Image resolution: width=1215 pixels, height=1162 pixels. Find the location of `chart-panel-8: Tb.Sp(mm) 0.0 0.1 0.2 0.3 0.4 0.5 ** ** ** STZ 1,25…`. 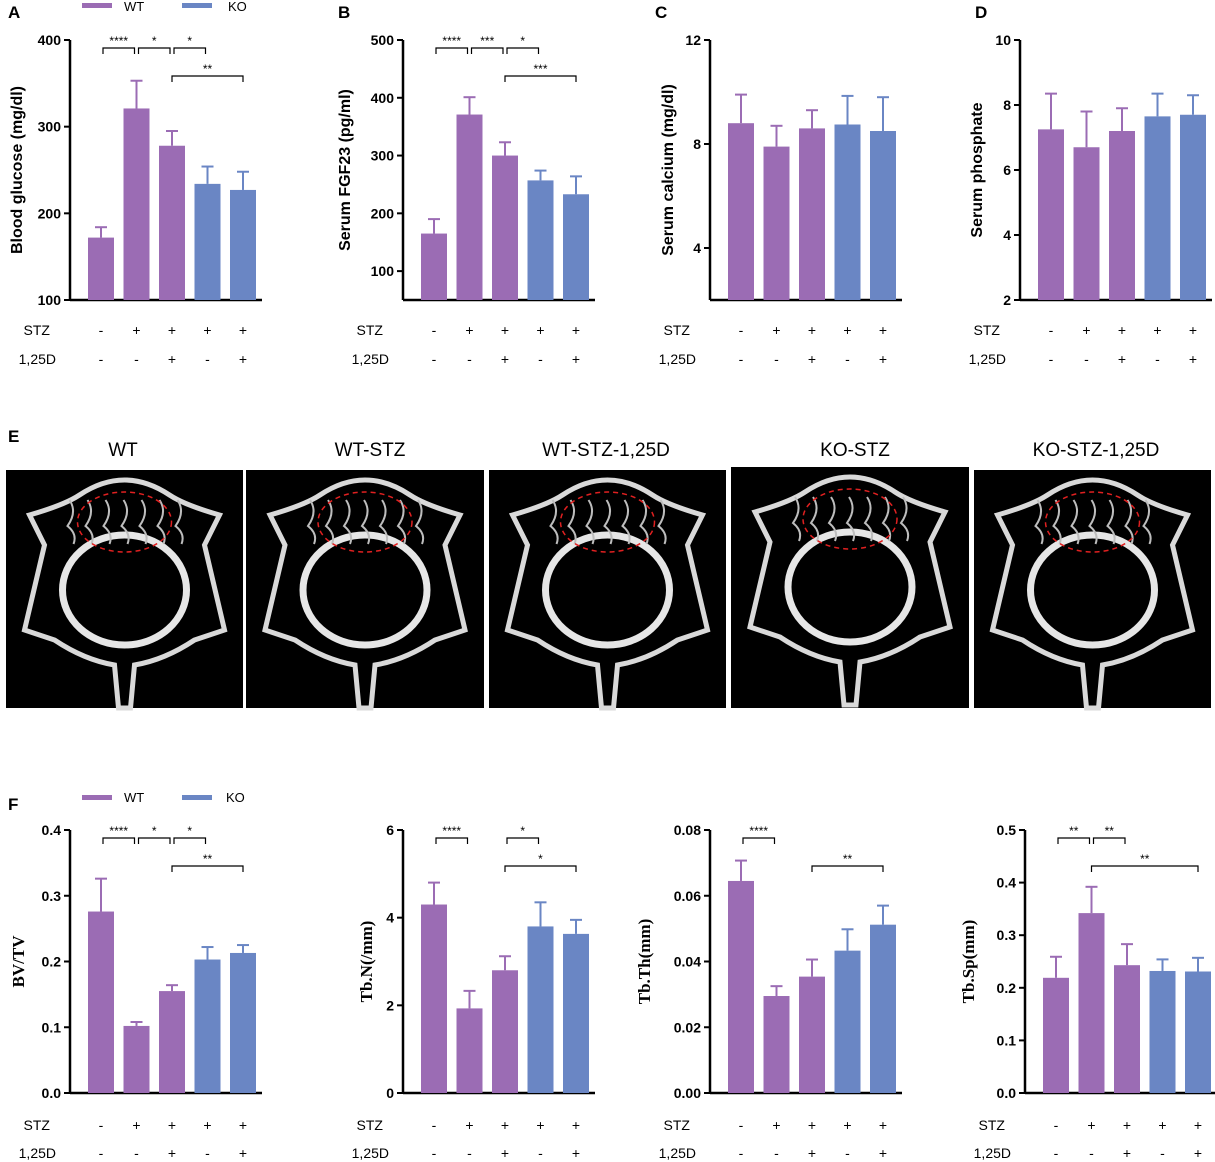

chart-panel-8: Tb.Sp(mm) 0.0 0.1 0.2 0.3 0.4 0.5 ** ** ** STZ 1,25… is located at coordinates (1087, 991).